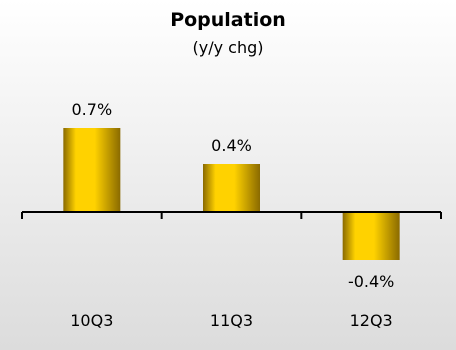  What do you see at coordinates (231, 145) in the screenshot?
I see `data-label: 0.4%` at bounding box center [231, 145].